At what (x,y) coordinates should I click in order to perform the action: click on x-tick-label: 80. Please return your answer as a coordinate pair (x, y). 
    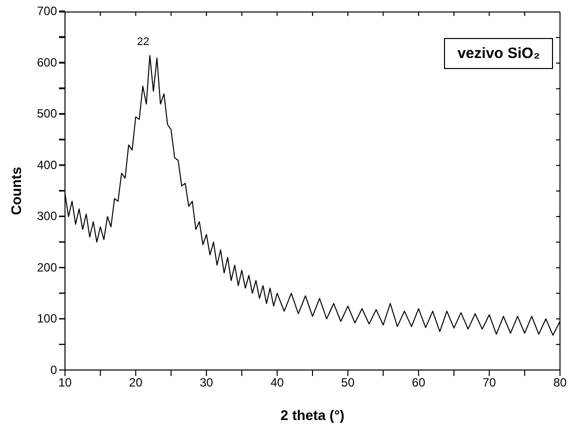
    Looking at the image, I should click on (560, 383).